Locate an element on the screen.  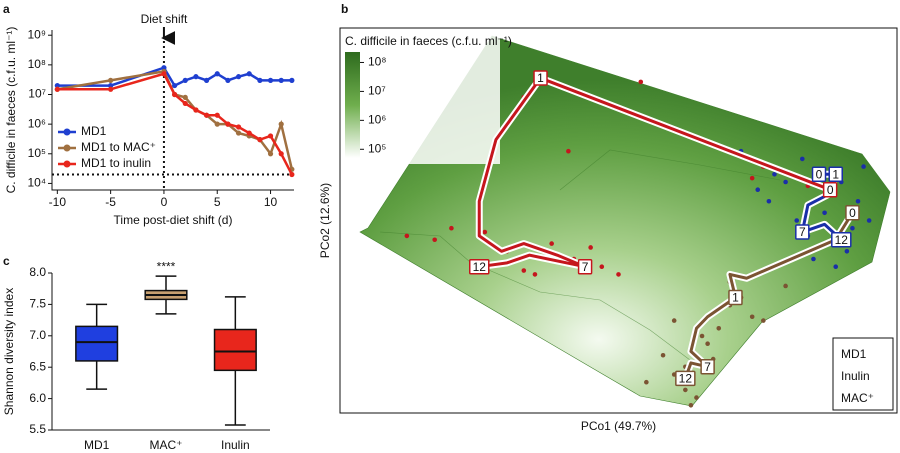
y-tick-label: 7.0 is located at coordinates (37, 335).